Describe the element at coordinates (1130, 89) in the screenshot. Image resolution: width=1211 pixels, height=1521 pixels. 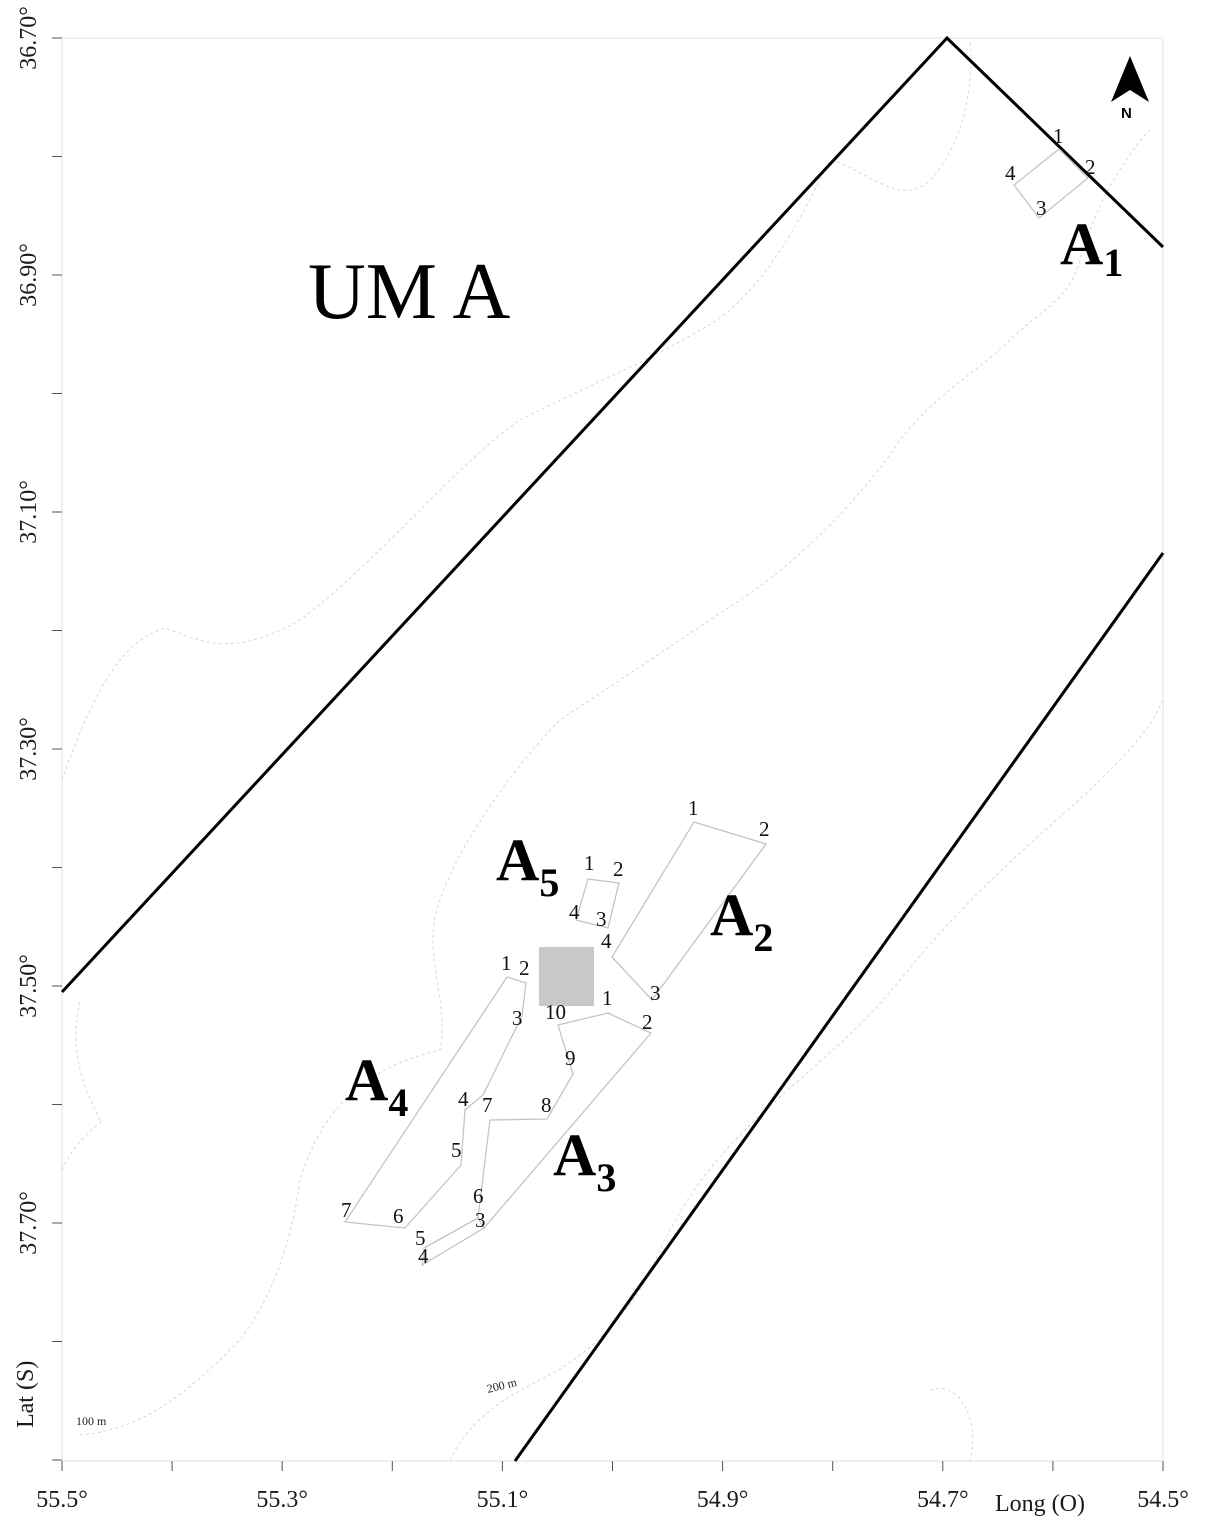
I see `north-arrow-icon: N` at that location.